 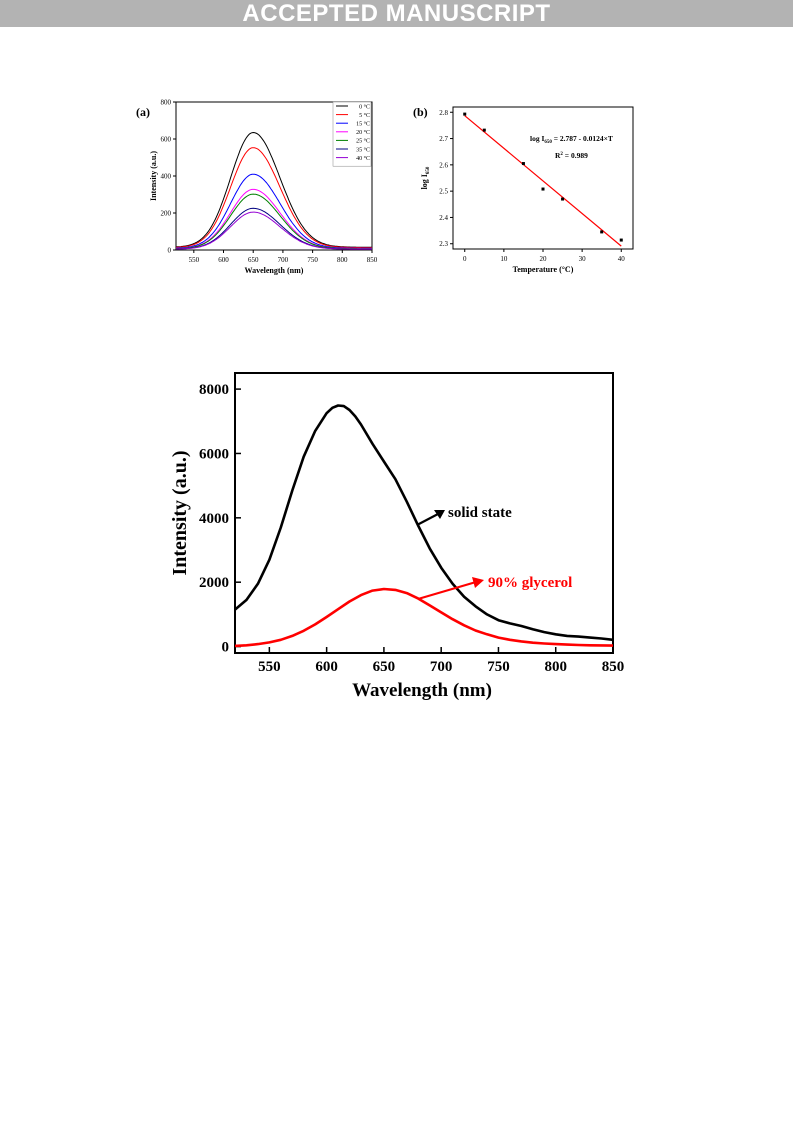 What do you see at coordinates (363, 141) in the screenshot?
I see `legend-entry: 25 °C` at bounding box center [363, 141].